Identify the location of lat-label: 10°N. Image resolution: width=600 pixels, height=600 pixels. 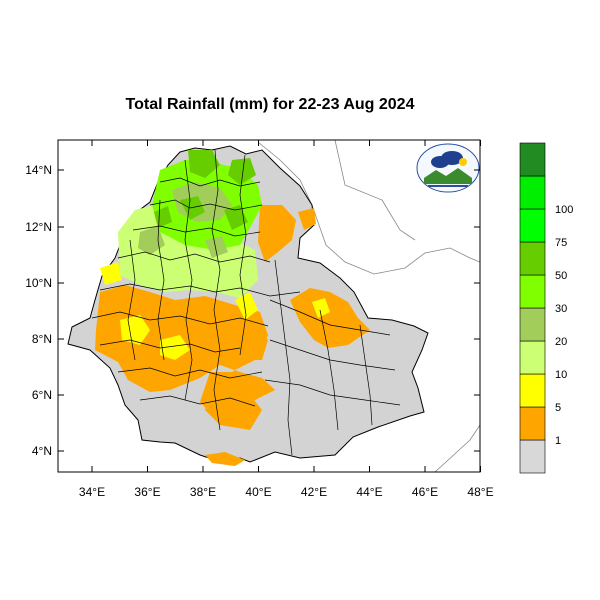
(38, 283).